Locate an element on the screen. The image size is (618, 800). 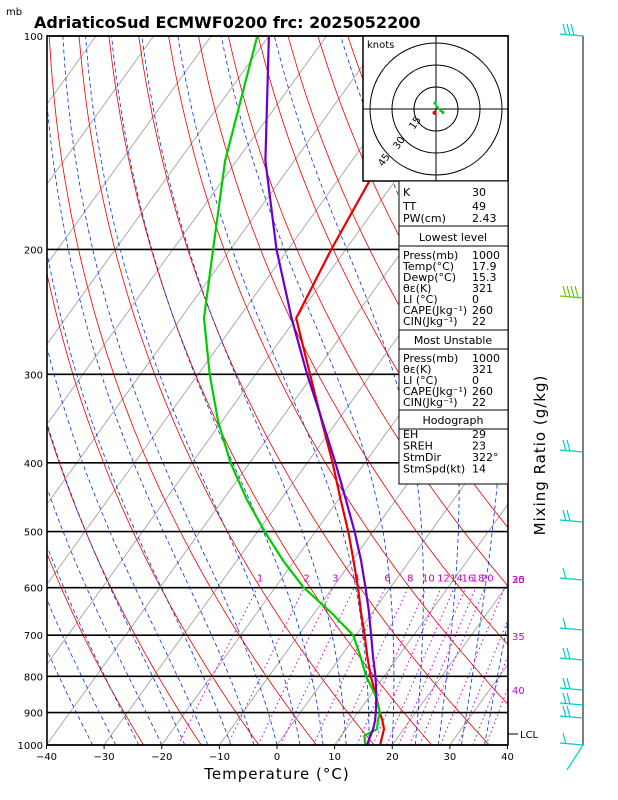
hodograph-trace is located at coordinates (438, 108).